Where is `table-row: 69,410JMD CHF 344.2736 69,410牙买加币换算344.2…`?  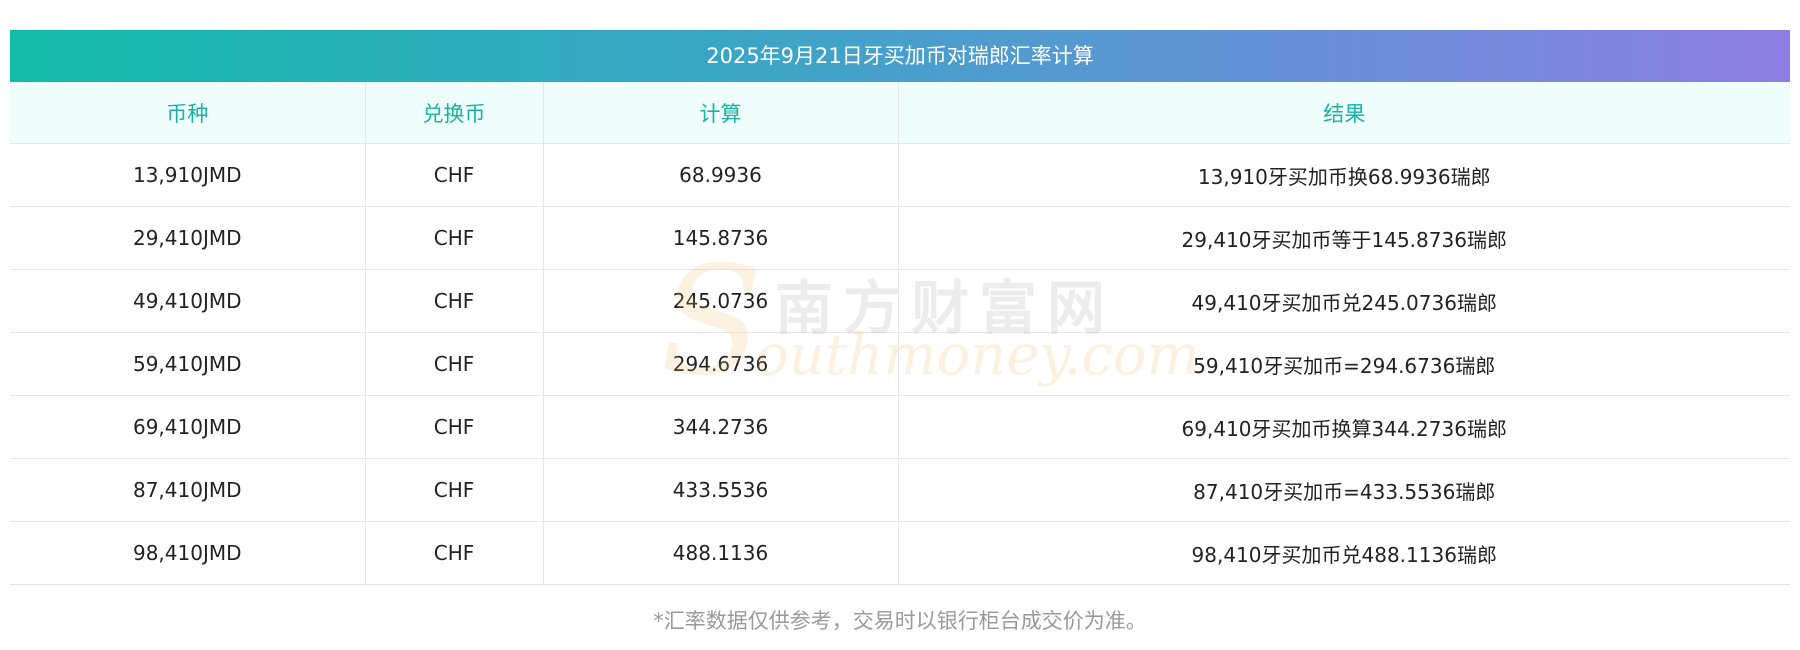
table-row: 69,410JMD CHF 344.2736 69,410牙买加币换算344.2… is located at coordinates (900, 427).